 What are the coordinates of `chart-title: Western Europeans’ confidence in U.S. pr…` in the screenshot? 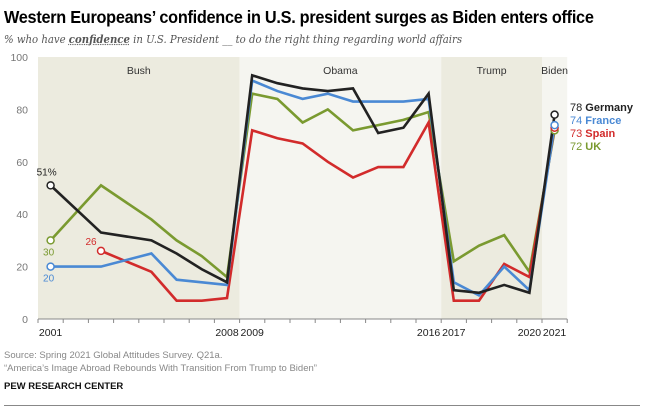 It's located at (299, 17).